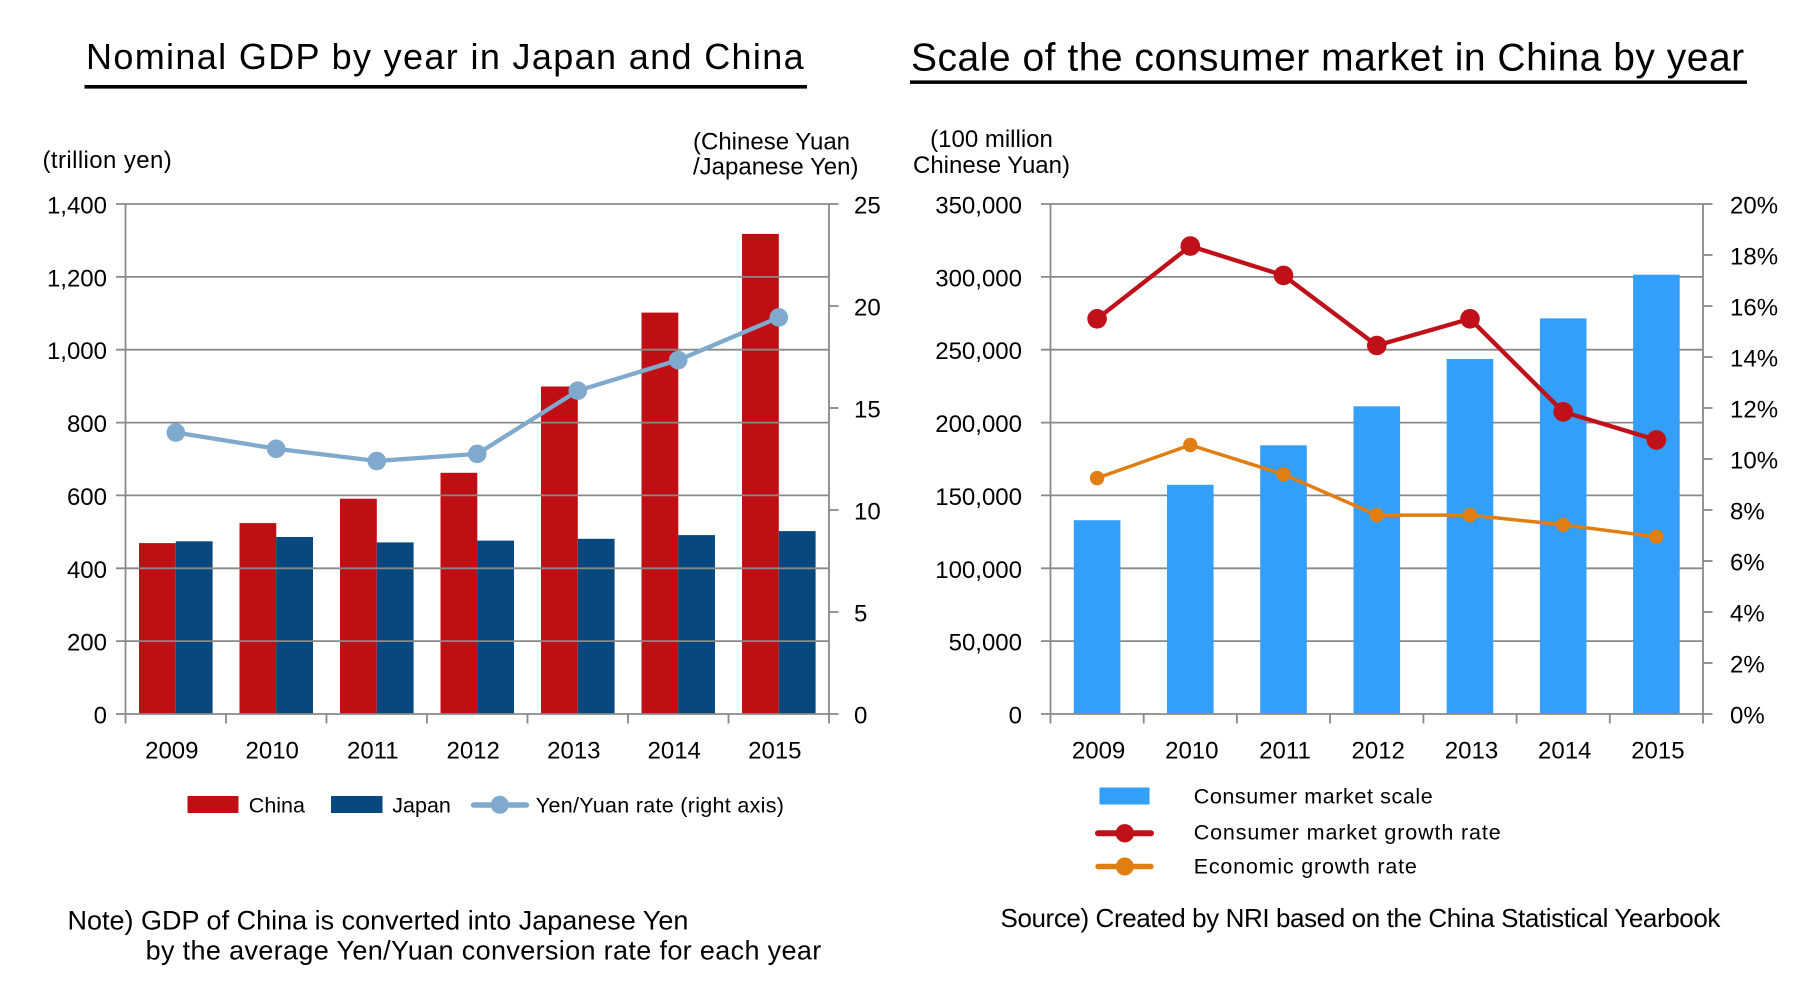 This screenshot has width=1800, height=988. Describe the element at coordinates (1348, 833) in the screenshot. I see `svg-text: Consumer market growth rate` at that location.